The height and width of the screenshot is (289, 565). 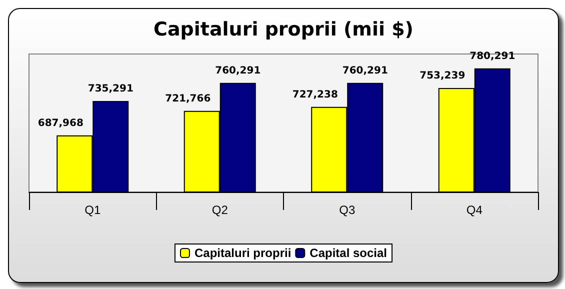 I want to click on x-tick-label: Q3, so click(x=347, y=210).